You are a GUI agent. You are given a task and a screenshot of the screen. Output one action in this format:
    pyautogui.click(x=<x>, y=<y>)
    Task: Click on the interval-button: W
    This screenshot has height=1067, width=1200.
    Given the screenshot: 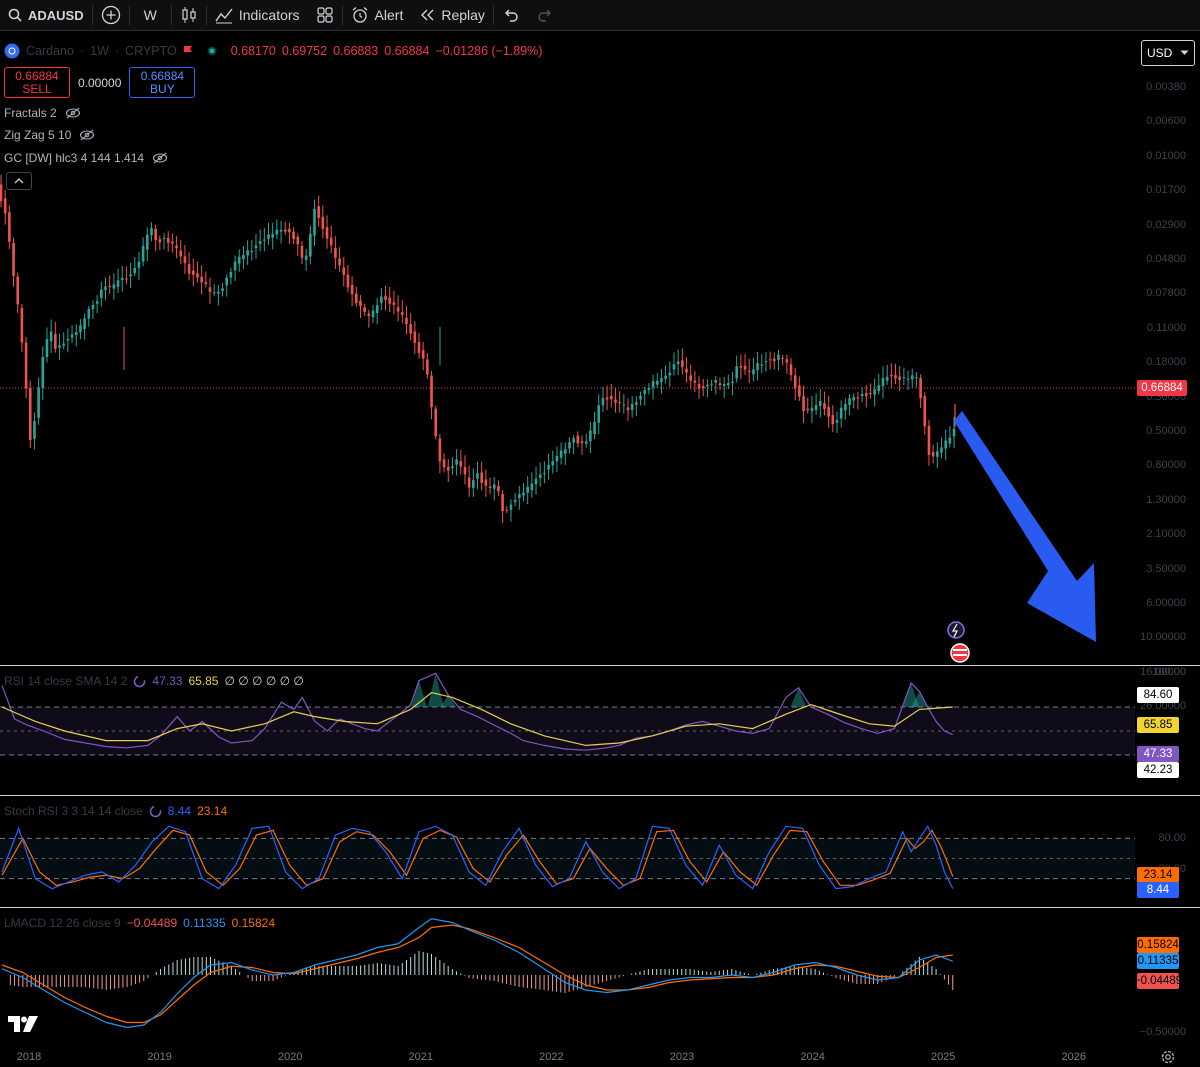 What is the action you would take?
    pyautogui.click(x=150, y=15)
    